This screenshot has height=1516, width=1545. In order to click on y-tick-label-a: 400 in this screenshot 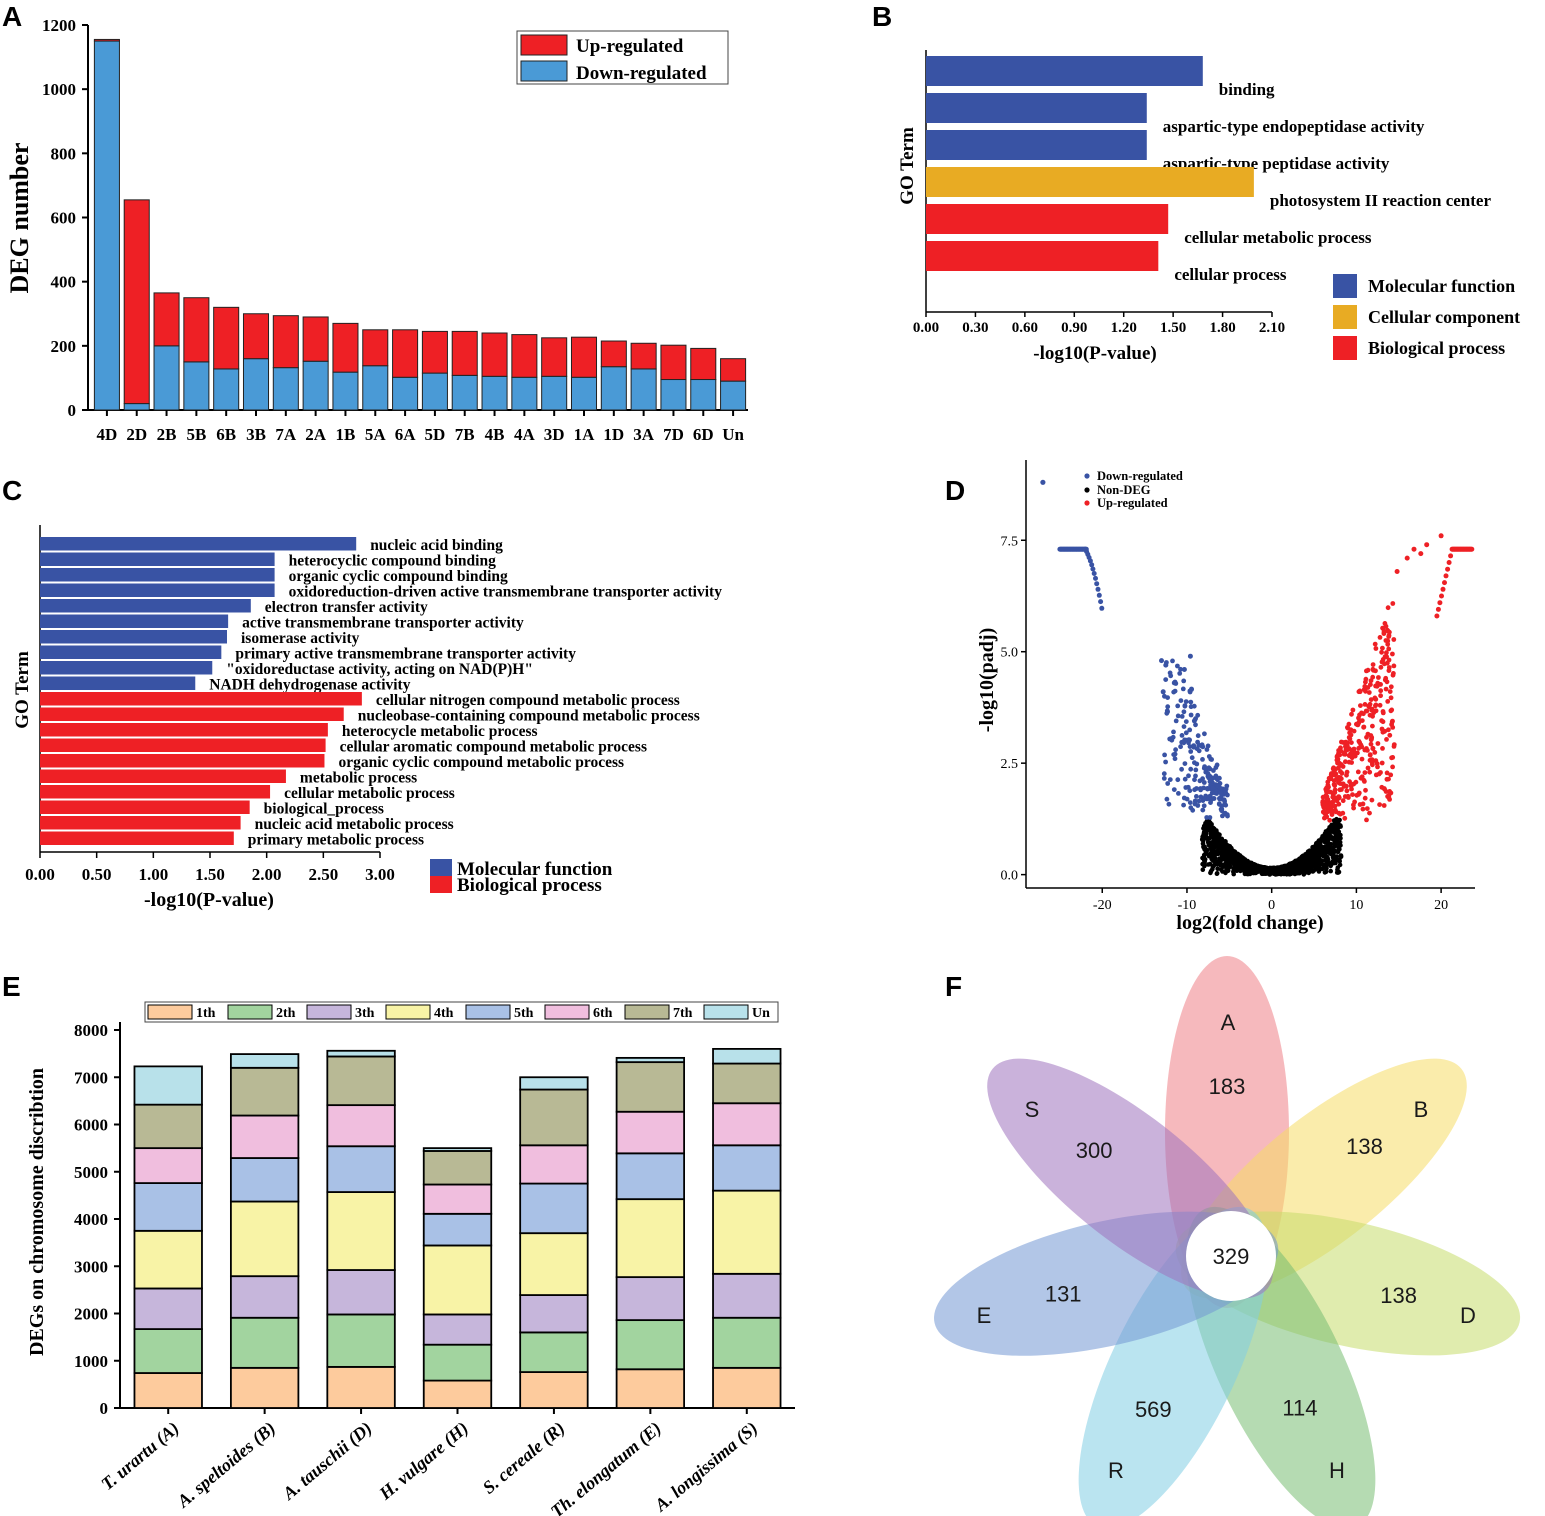, I will do `click(64, 282)`.